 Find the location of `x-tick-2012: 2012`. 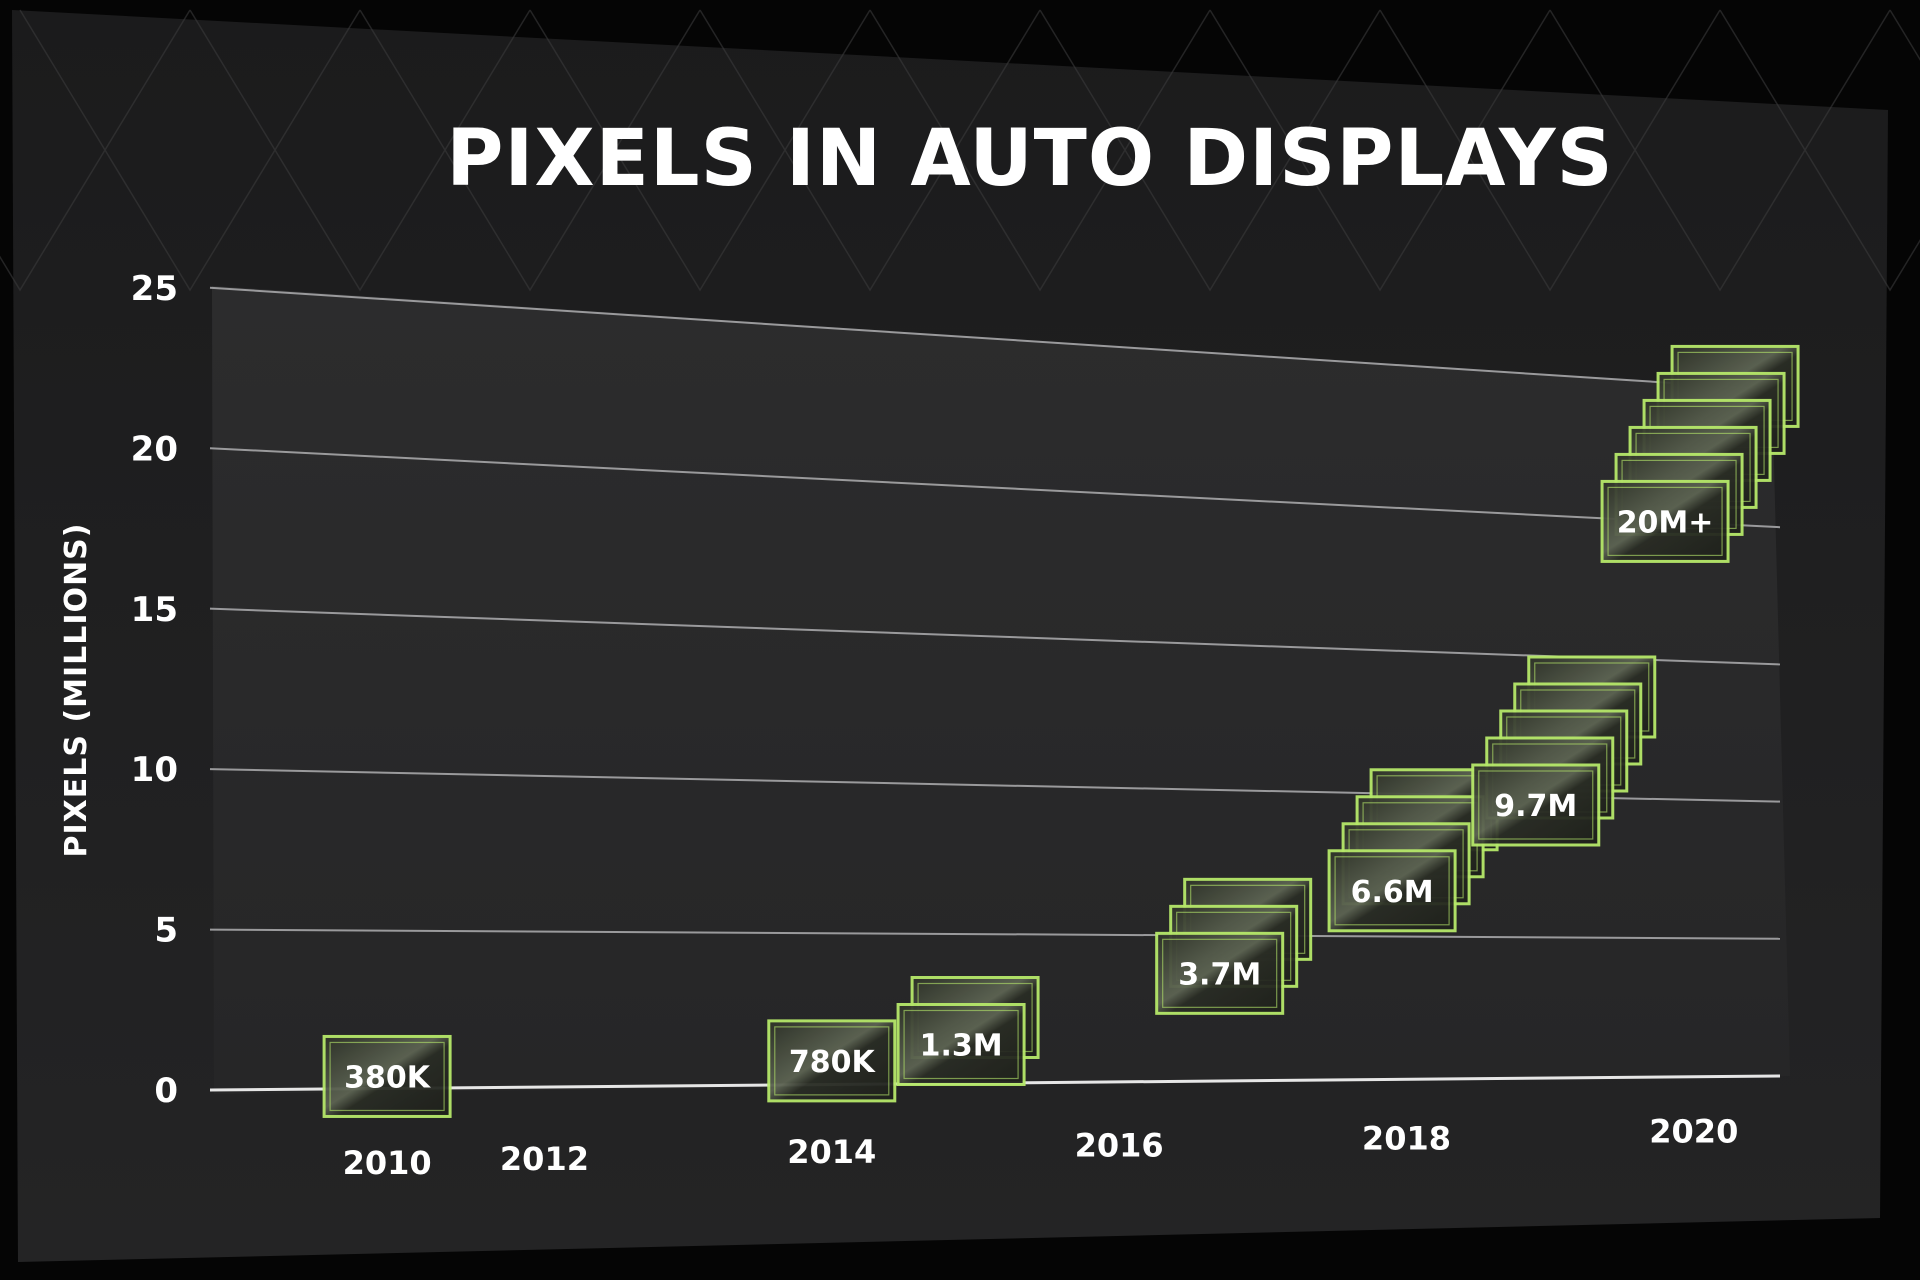

x-tick-2012: 2012 is located at coordinates (544, 1159).